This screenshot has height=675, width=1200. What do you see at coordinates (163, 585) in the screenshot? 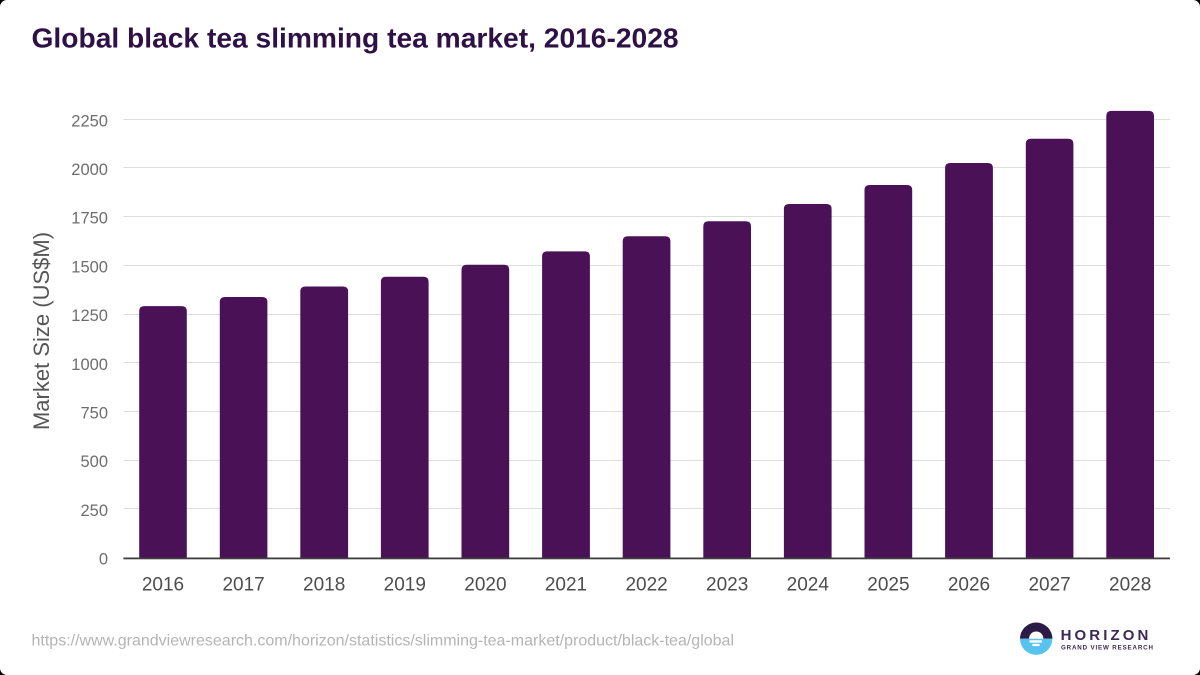
I see `svg-text: 2016` at bounding box center [163, 585].